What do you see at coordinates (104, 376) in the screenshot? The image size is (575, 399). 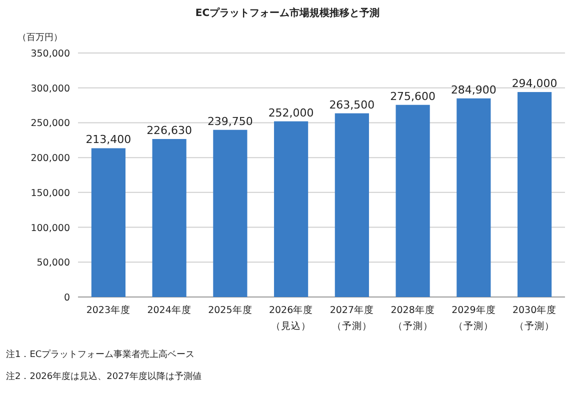 I see `text: 注2．2026年度は見込、2027年度以降は予測値` at bounding box center [104, 376].